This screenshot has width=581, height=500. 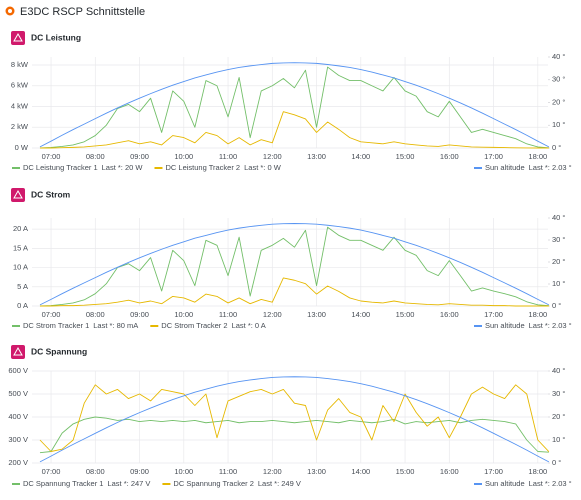 What do you see at coordinates (194, 325) in the screenshot?
I see `legend-name: DC Strom Tracker 2` at bounding box center [194, 325].